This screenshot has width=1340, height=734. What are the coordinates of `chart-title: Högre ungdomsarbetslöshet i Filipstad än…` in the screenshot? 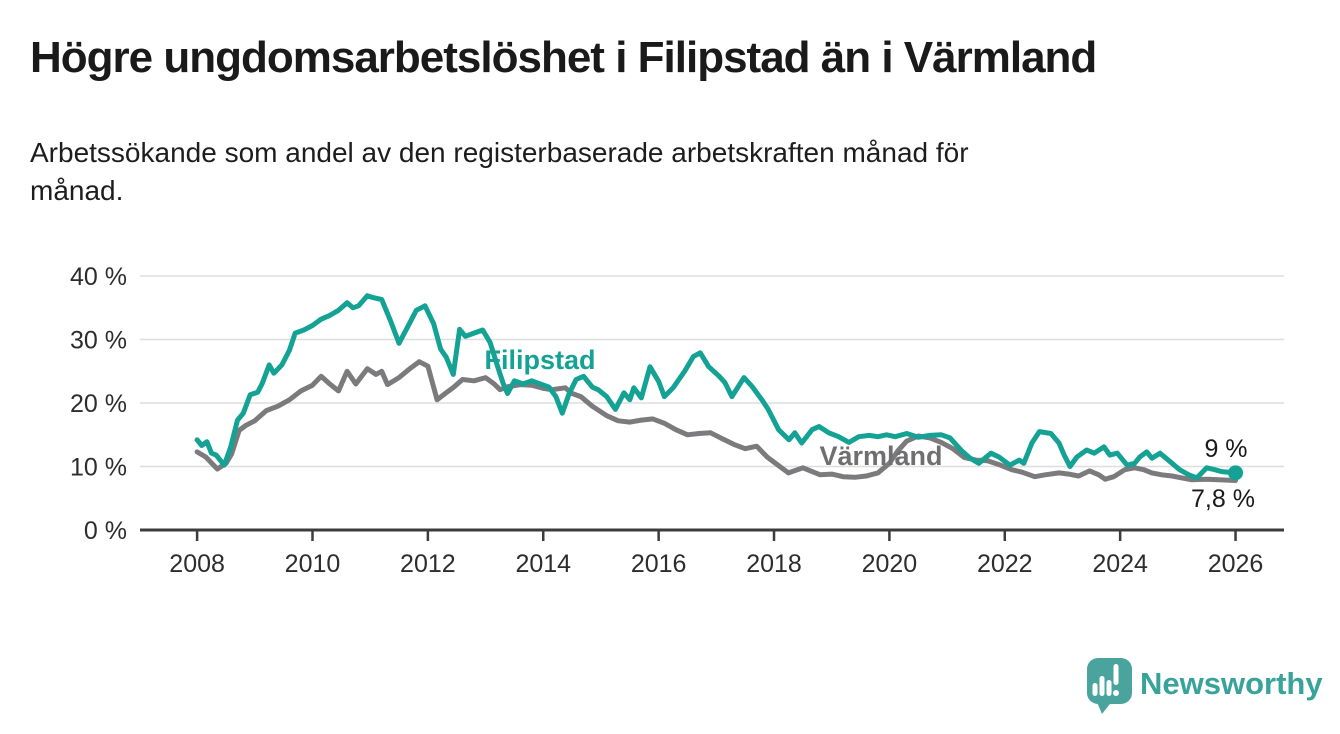 It's located at (563, 57).